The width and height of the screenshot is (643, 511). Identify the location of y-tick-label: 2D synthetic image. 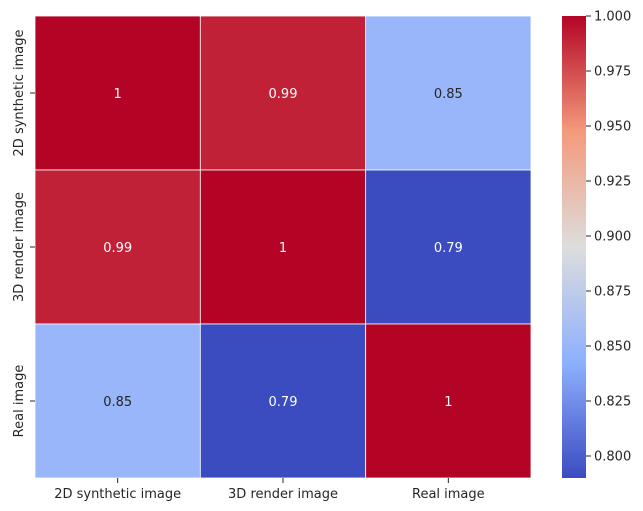
(19, 93).